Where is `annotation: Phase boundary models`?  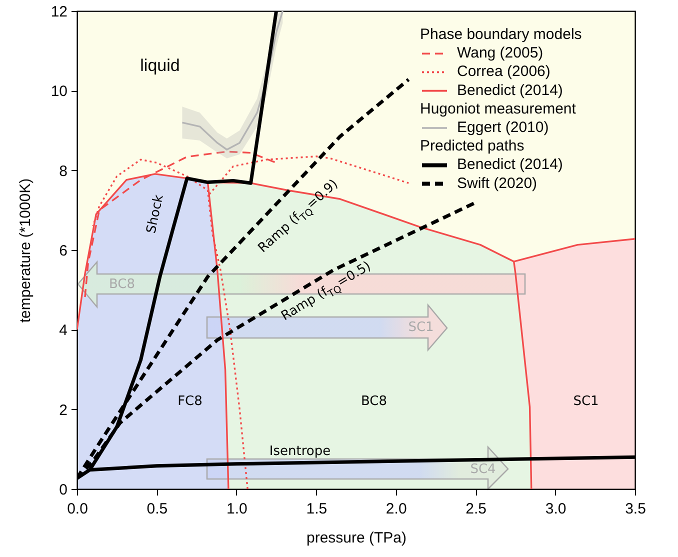 annotation: Phase boundary models is located at coordinates (501, 34).